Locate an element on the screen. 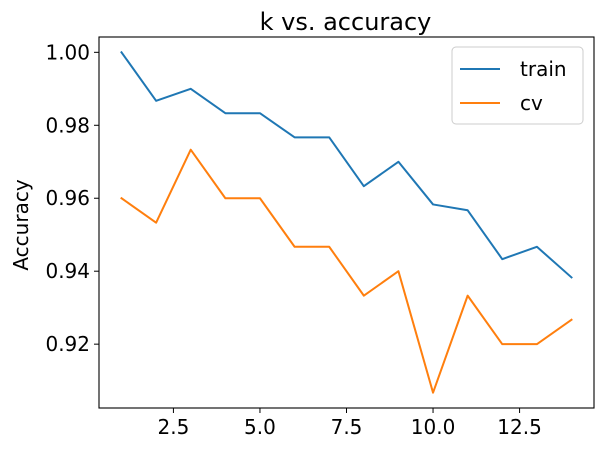 The width and height of the screenshot is (603, 450). y-tick-label: 0.96 is located at coordinates (67, 198).